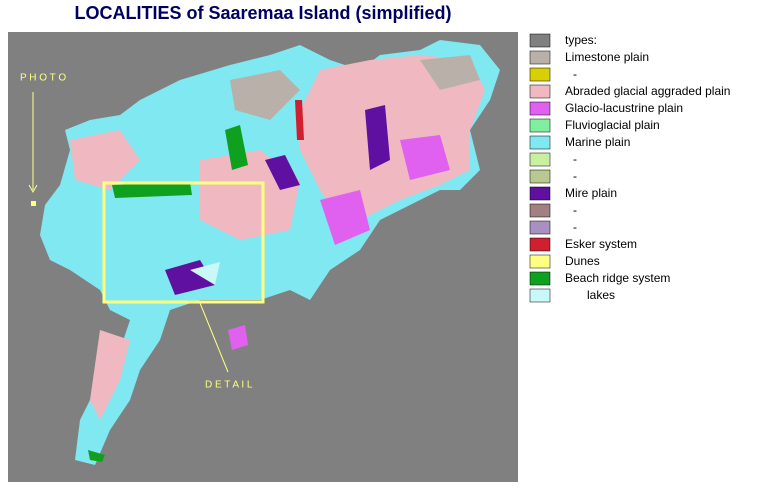 Image resolution: width=766 pixels, height=491 pixels. Describe the element at coordinates (601, 244) in the screenshot. I see `legend-label: Esker system` at that location.